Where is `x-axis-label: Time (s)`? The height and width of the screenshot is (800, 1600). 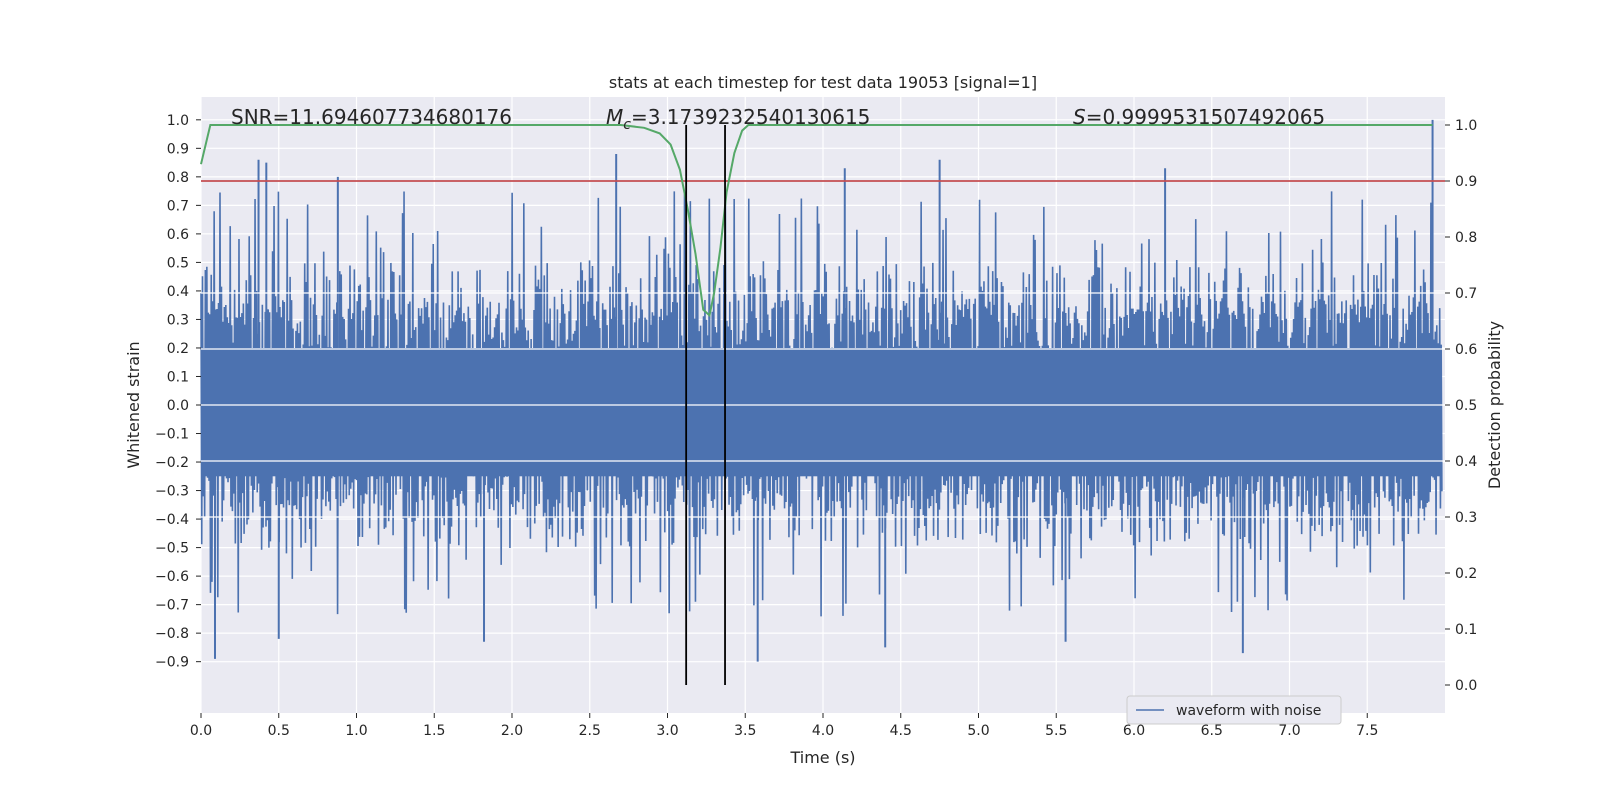 x-axis-label: Time (s) is located at coordinates (822, 757).